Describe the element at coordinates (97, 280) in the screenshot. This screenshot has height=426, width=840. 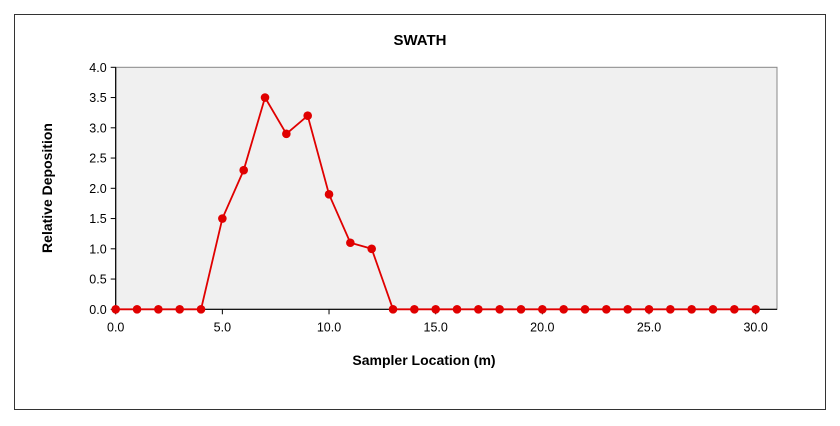
I see `y-tick-label: 0.5` at that location.